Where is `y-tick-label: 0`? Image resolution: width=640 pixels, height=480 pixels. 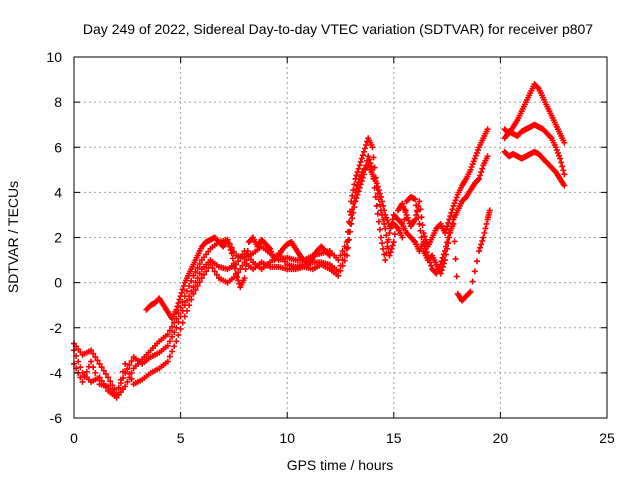 y-tick-label: 0 is located at coordinates (58, 283).